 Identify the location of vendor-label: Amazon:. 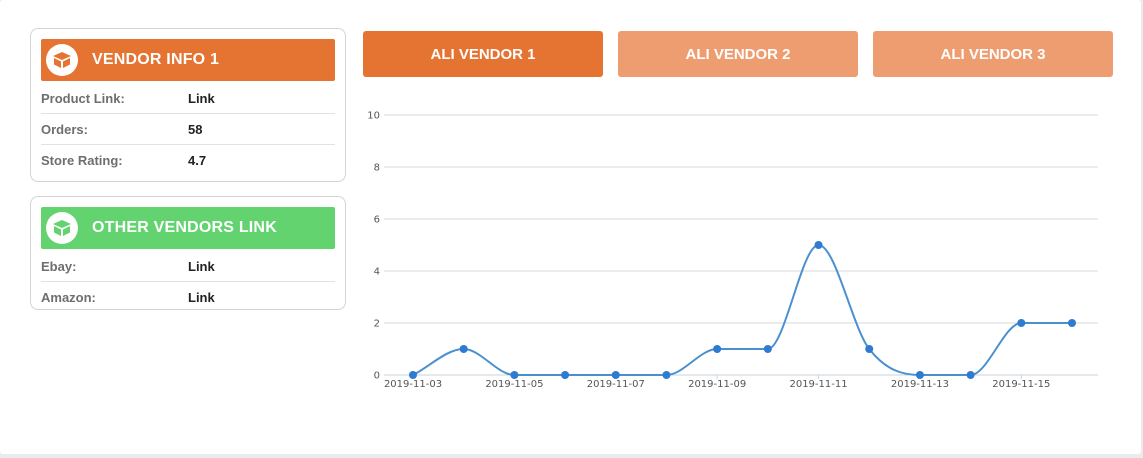
(68, 297).